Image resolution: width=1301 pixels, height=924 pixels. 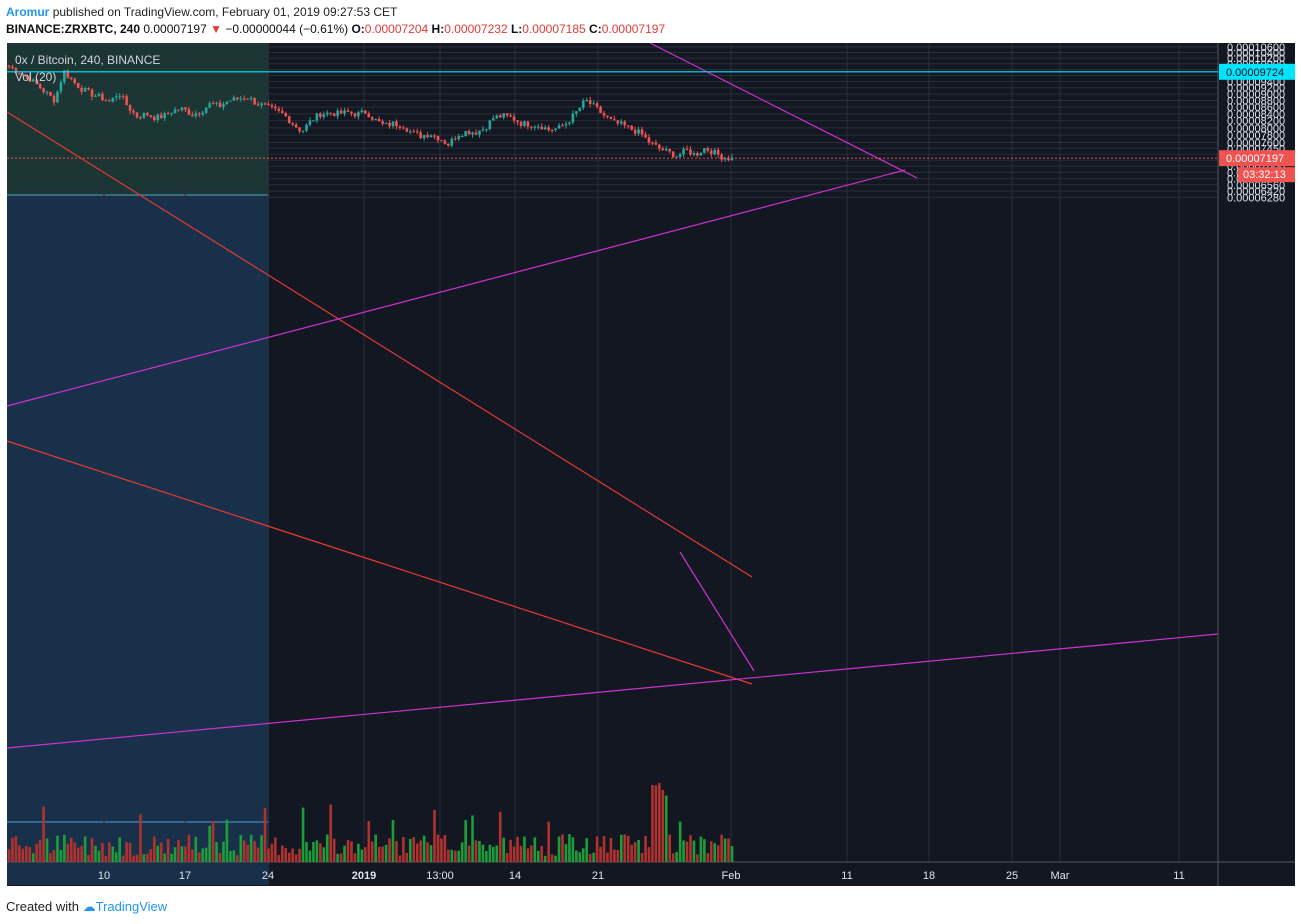 I want to click on price-tick-label: 0.00008600, so click(x=1256, y=108).